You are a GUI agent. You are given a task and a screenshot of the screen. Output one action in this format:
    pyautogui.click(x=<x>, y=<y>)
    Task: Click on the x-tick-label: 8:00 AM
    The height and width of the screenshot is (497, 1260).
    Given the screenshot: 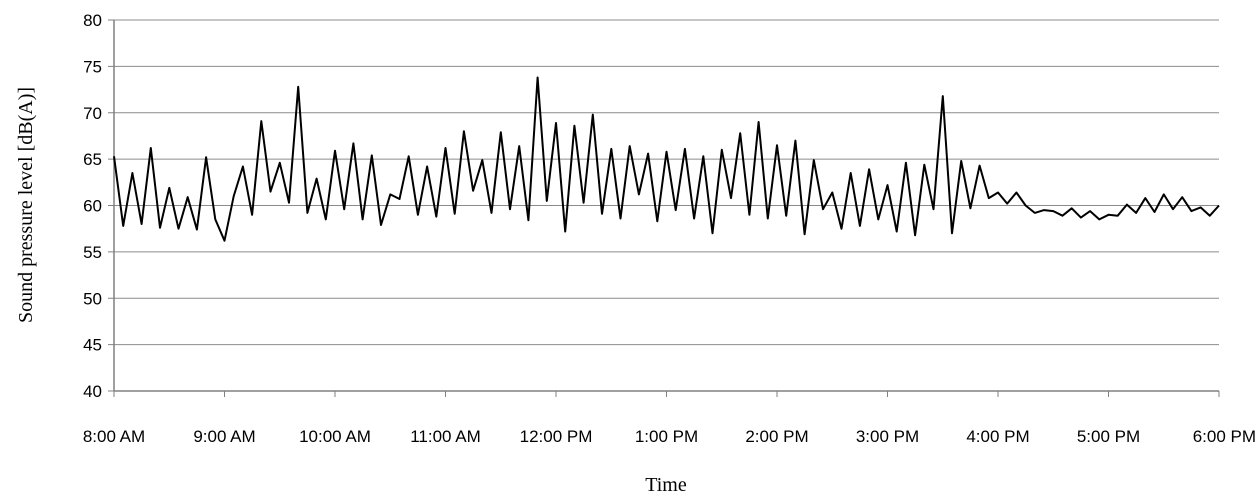 What is the action you would take?
    pyautogui.click(x=114, y=436)
    